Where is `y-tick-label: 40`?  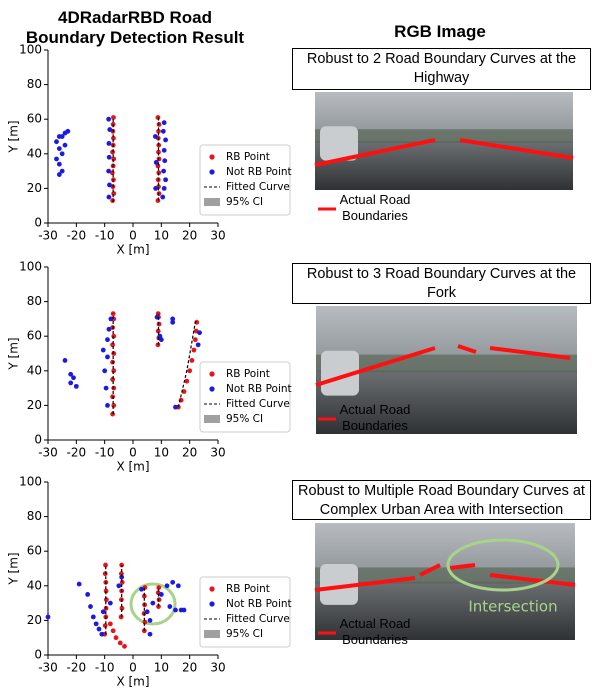 y-tick-label: 40 is located at coordinates (34, 153).